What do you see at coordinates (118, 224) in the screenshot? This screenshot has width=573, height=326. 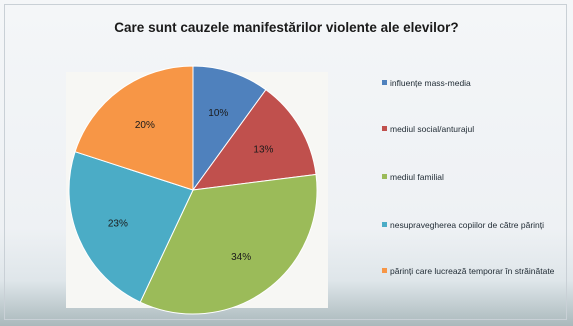 I see `slice-data-label-3: 23%` at bounding box center [118, 224].